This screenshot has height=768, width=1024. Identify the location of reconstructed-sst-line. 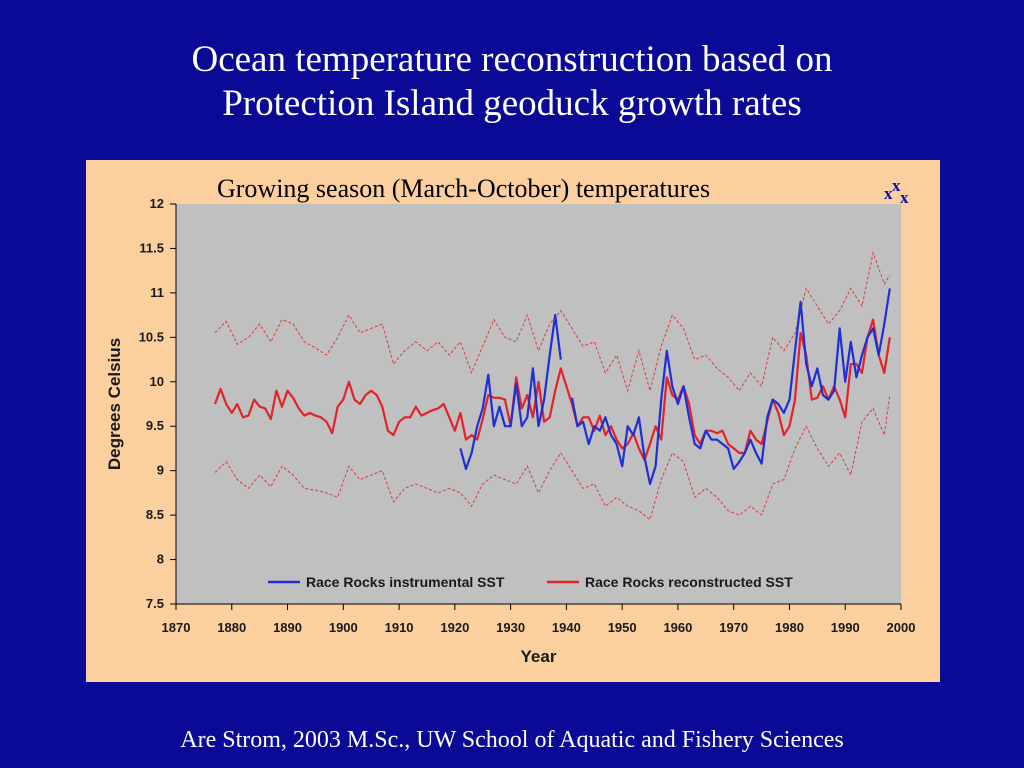
(552, 390).